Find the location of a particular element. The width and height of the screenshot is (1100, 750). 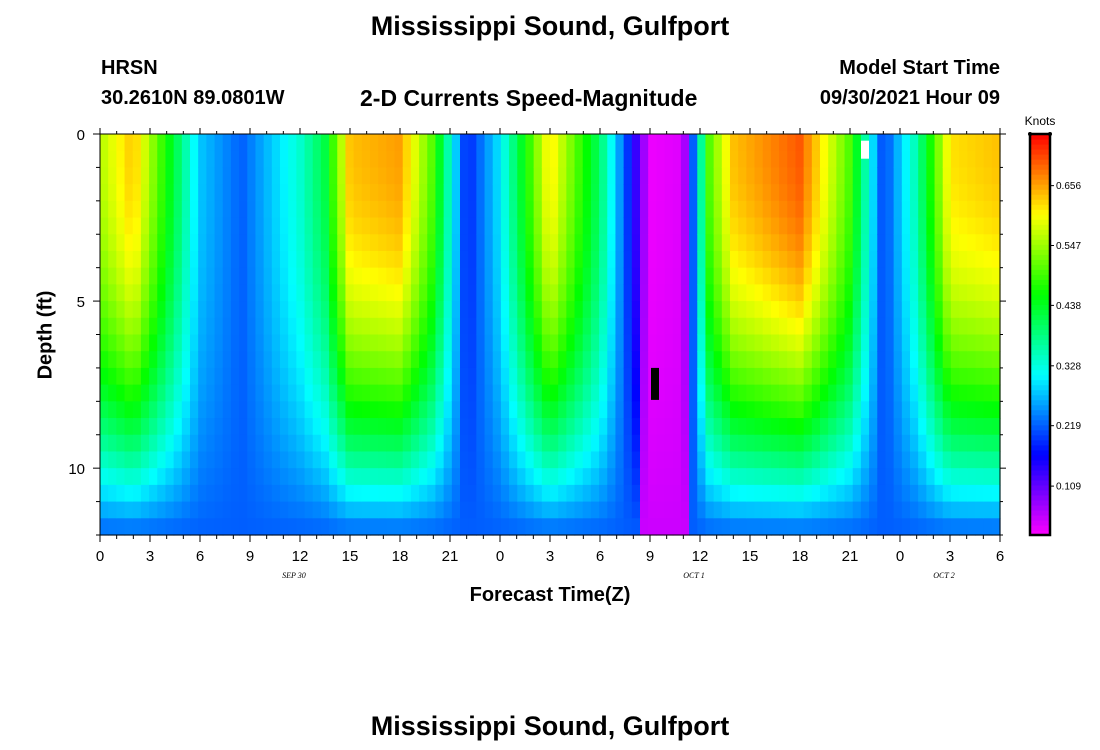

x-tick-label: 3 is located at coordinates (150, 556).